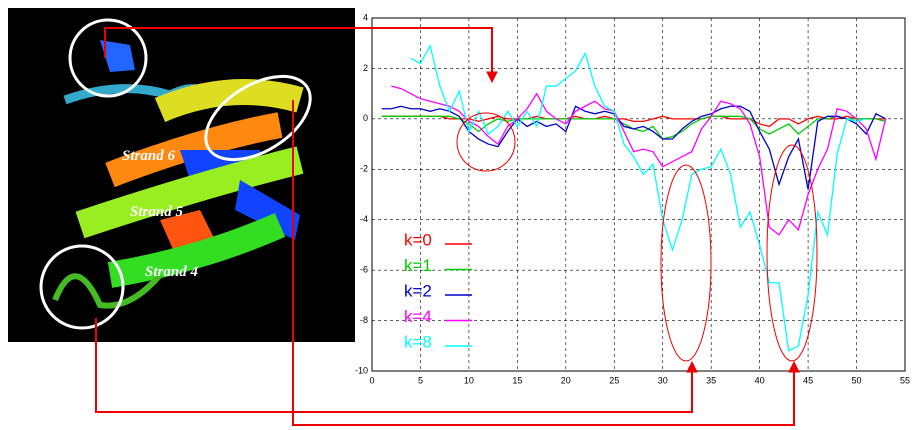 Image resolution: width=915 pixels, height=430 pixels. I want to click on x-tick-label: 25, so click(614, 380).